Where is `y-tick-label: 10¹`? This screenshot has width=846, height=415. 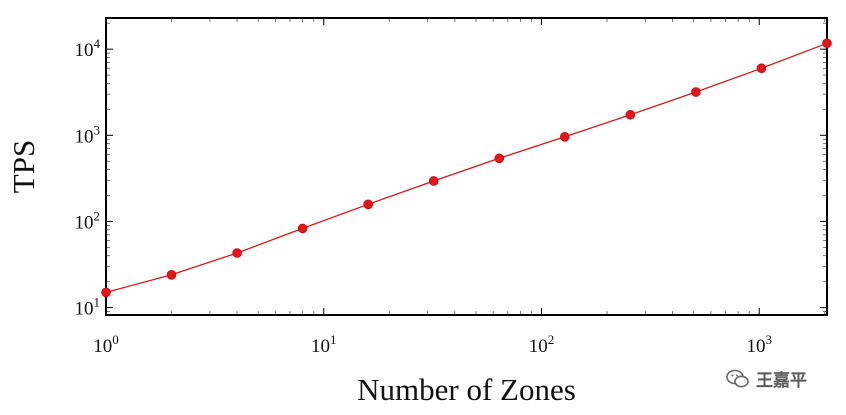
y-tick-label: 10¹ is located at coordinates (88, 307).